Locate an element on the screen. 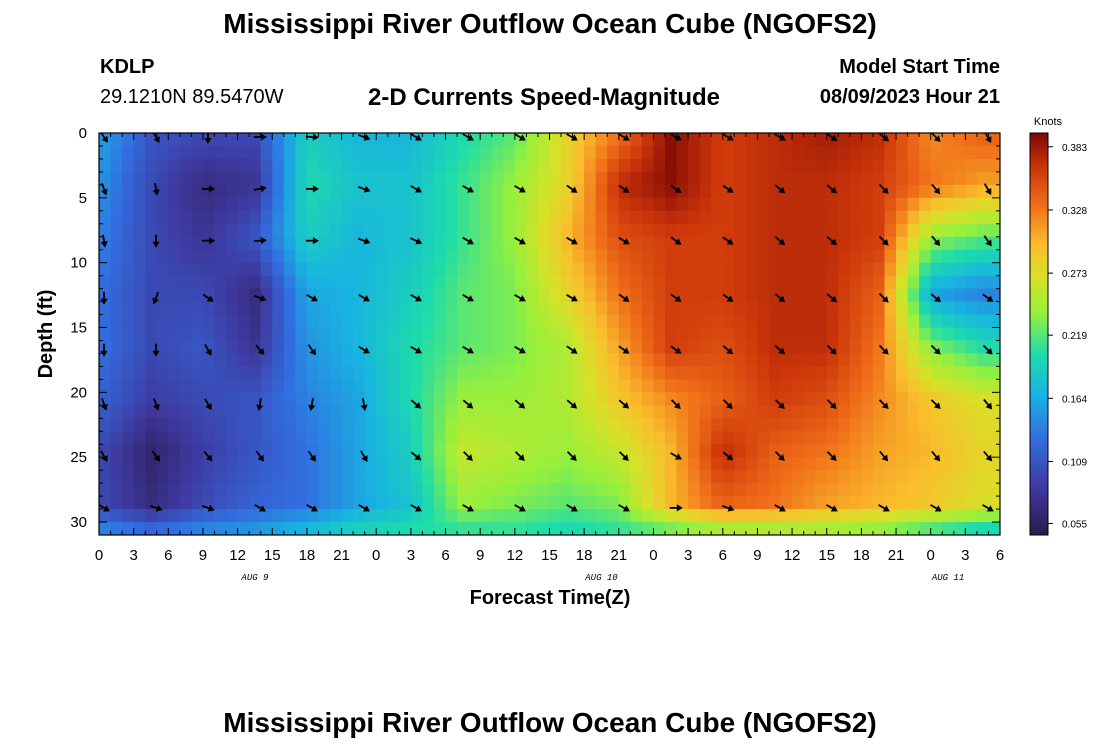  x-tick-label: 0 is located at coordinates (376, 555).